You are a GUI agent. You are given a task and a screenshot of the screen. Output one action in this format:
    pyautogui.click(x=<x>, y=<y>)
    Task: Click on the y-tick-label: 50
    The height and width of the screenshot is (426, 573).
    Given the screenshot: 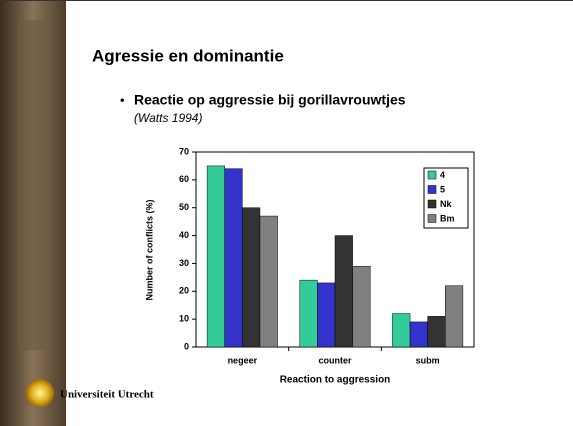 What is the action you would take?
    pyautogui.click(x=184, y=207)
    